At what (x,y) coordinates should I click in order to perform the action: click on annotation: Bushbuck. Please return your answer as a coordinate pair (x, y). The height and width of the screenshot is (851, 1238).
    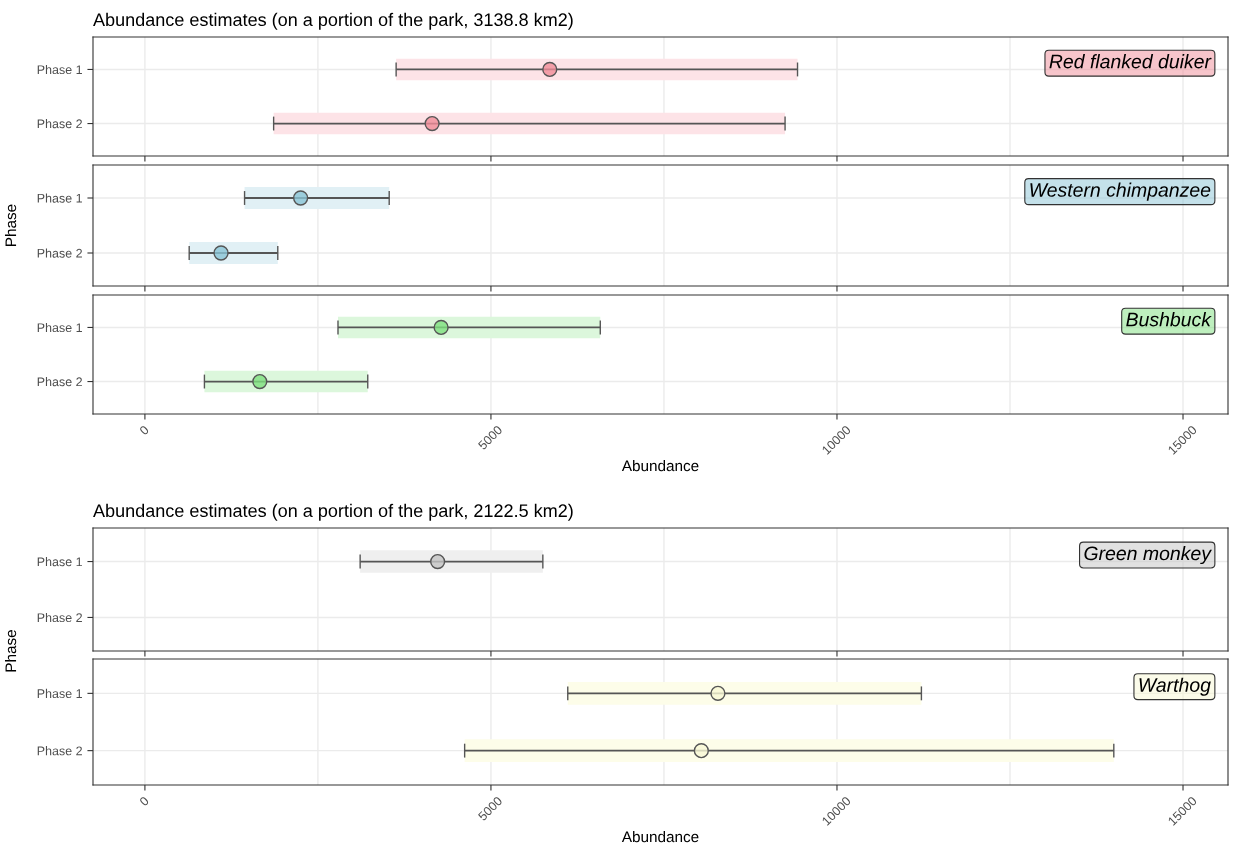
    Looking at the image, I should click on (1169, 319).